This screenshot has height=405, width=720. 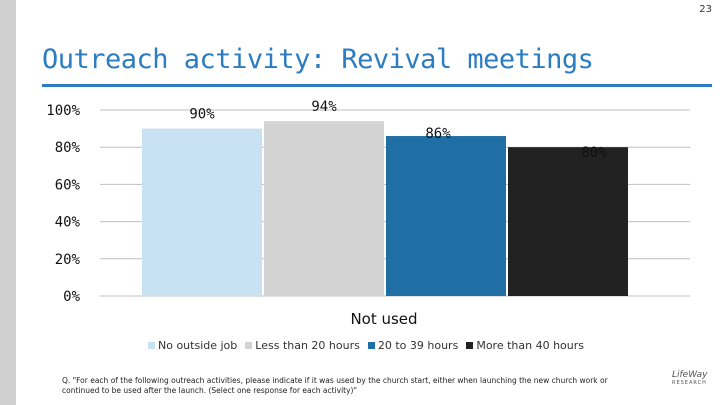 What do you see at coordinates (418, 345) in the screenshot?
I see `legend-label: 20 to 39 hours` at bounding box center [418, 345].